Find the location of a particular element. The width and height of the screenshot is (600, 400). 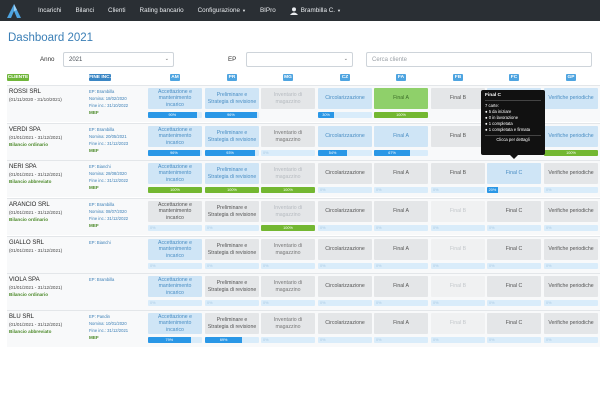

client-name: GIALLO SRL is located at coordinates (27, 243).